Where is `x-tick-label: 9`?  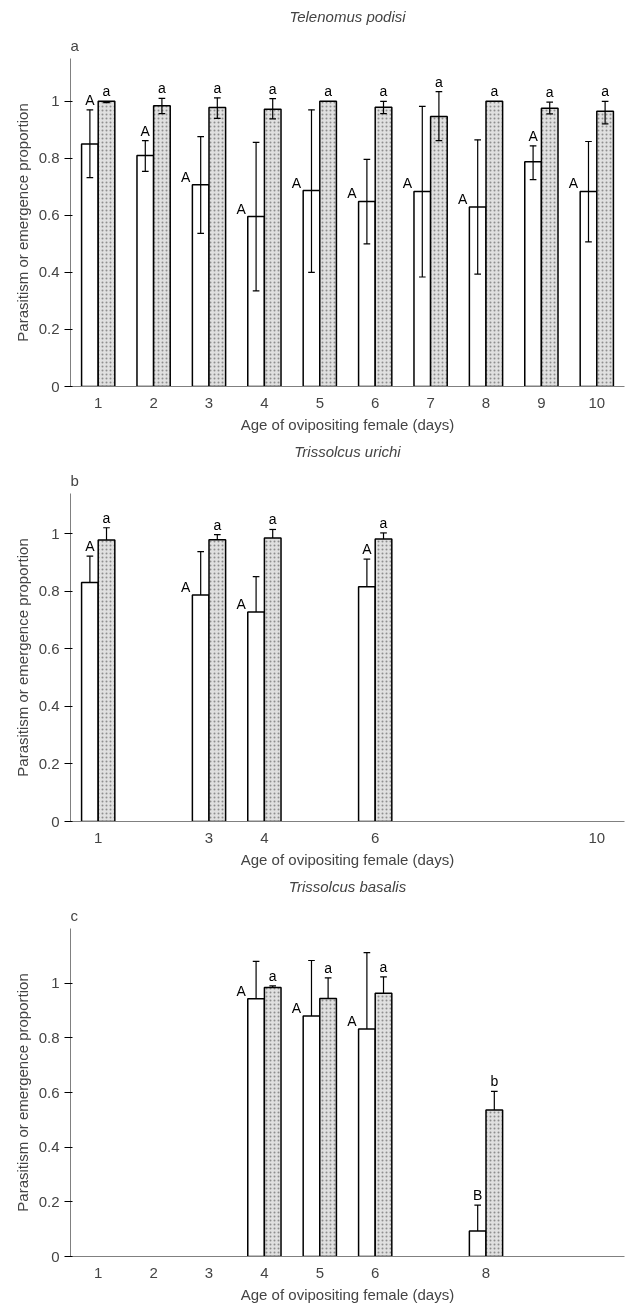 x-tick-label: 9 is located at coordinates (541, 402).